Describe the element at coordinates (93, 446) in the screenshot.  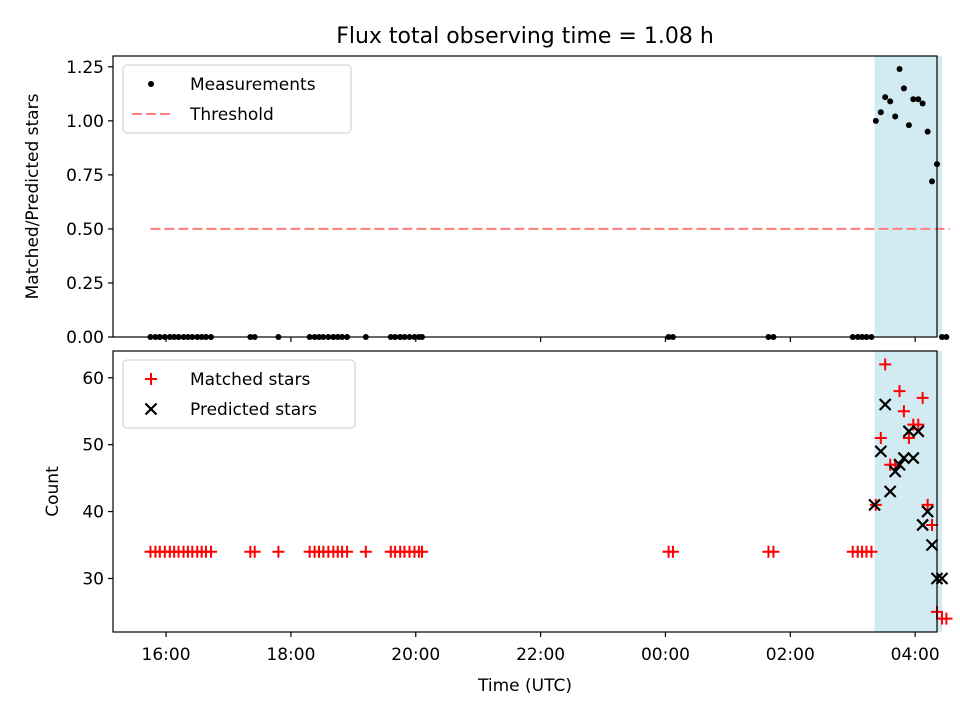
I see `y-tick-label: 50` at that location.